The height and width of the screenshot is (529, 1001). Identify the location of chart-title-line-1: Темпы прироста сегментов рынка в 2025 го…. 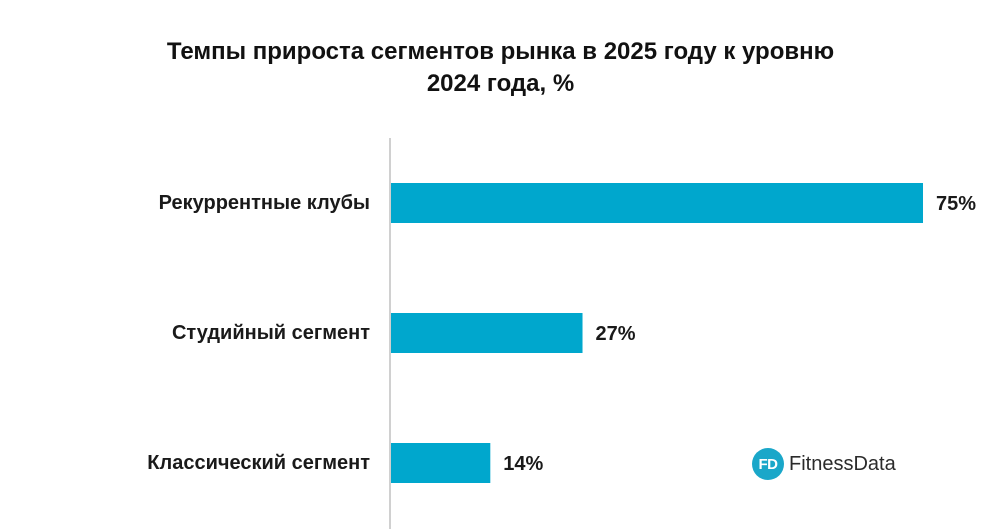
(500, 51).